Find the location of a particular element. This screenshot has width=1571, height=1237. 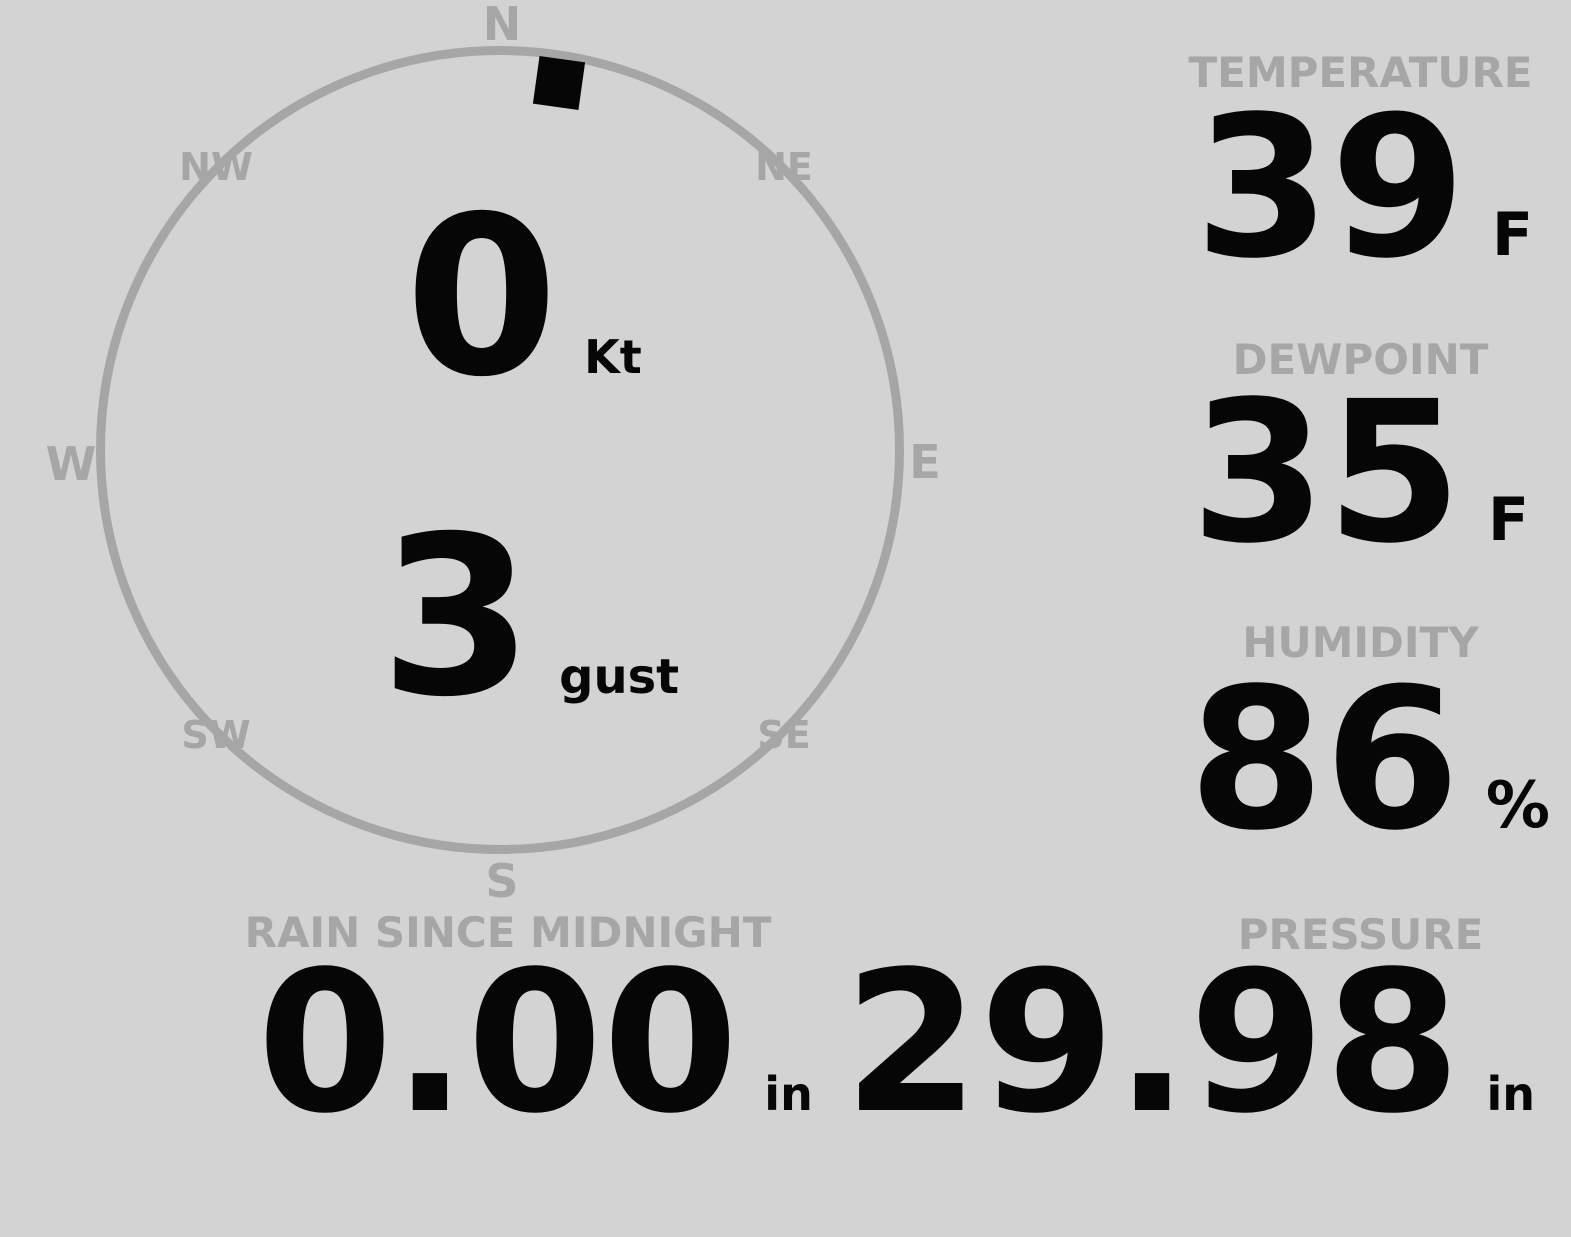

humidity-value: 86 is located at coordinates (1324, 759).